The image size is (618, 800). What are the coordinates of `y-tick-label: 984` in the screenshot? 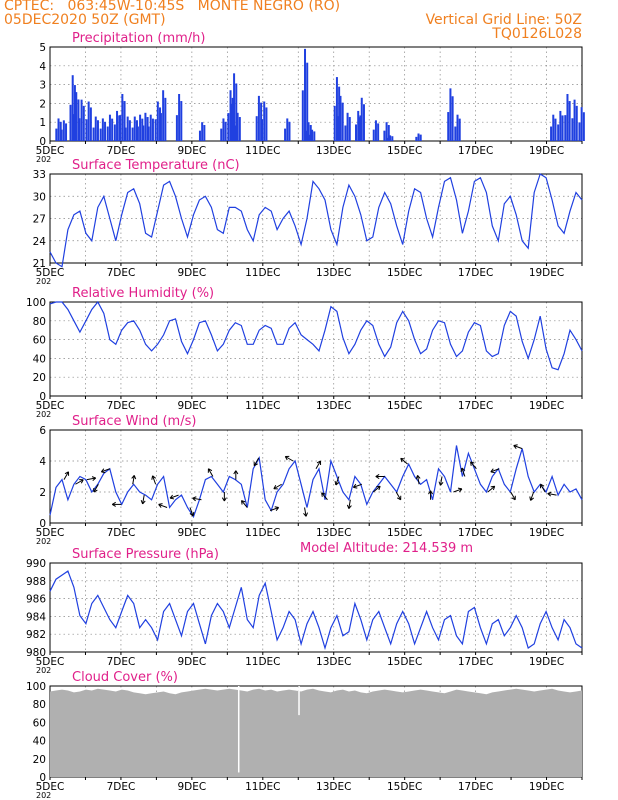 It's located at (36, 617).